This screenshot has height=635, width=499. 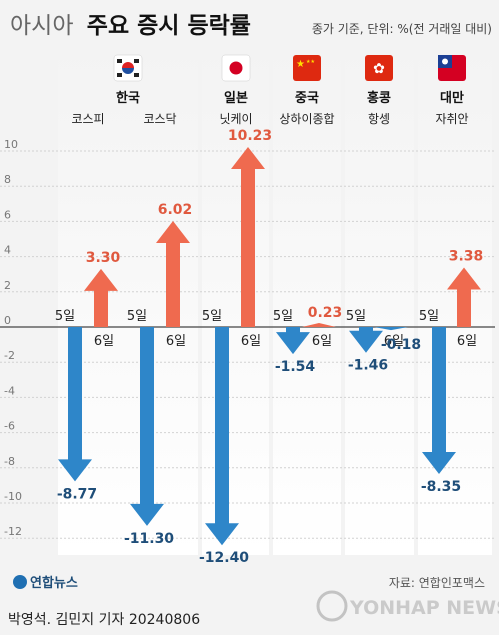 I want to click on value-label: -0.18, so click(x=401, y=345).